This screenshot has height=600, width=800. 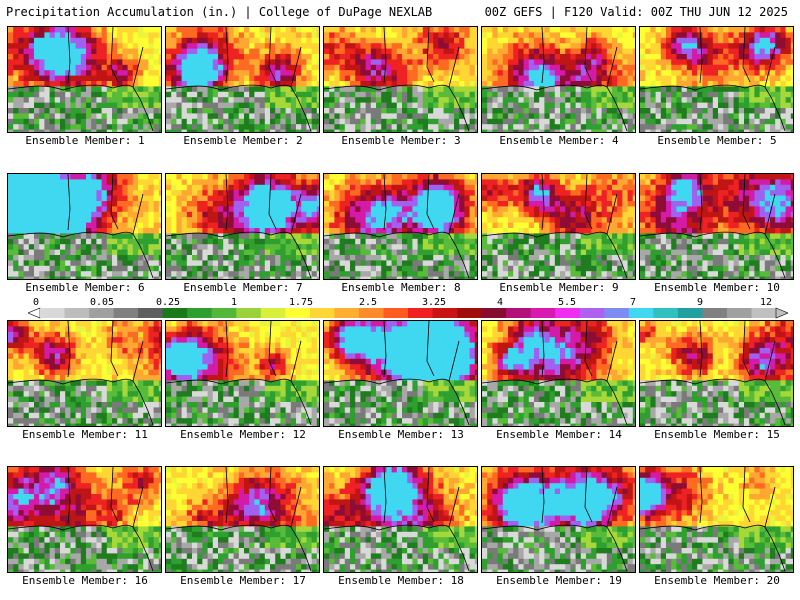 I want to click on ensemble-member-label: Ensemble Member: 19, so click(x=559, y=580).